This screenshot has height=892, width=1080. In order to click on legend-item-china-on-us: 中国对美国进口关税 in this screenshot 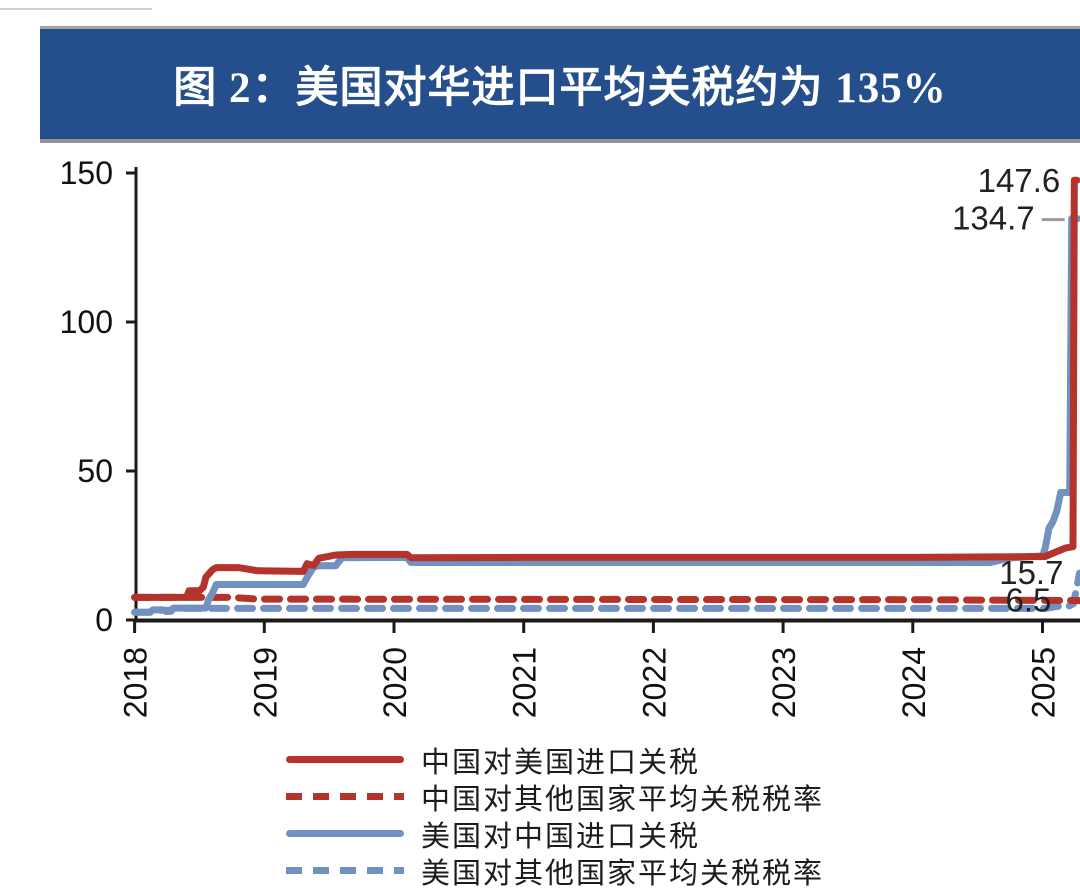, I will do `click(555, 760)`.